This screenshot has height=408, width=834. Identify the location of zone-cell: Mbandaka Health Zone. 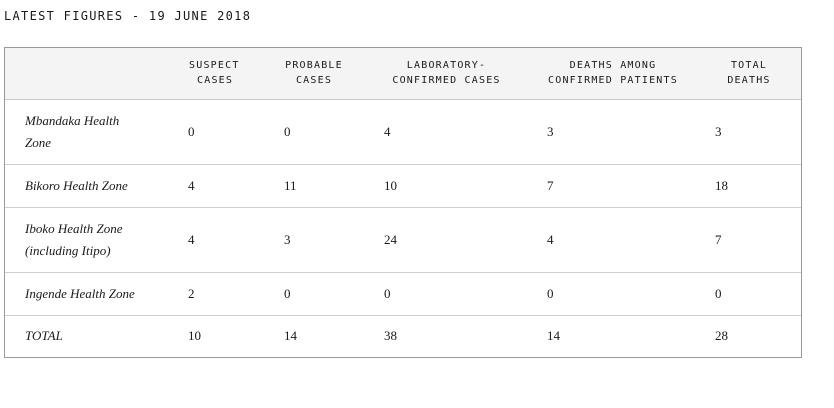
(86, 132).